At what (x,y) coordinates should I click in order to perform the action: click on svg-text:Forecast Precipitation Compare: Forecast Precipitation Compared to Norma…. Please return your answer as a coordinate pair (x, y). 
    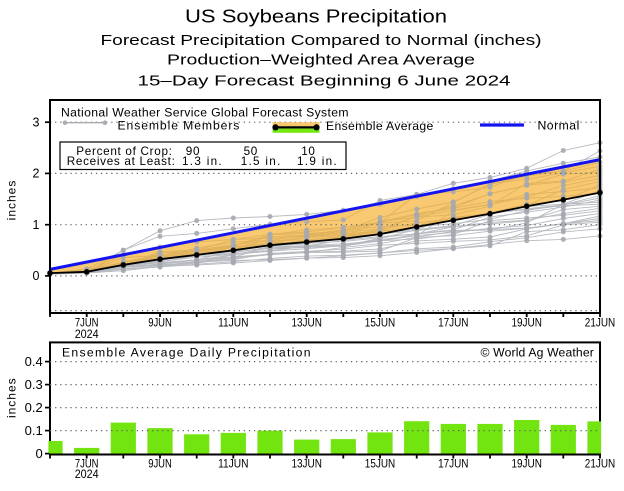
    Looking at the image, I should click on (321, 40).